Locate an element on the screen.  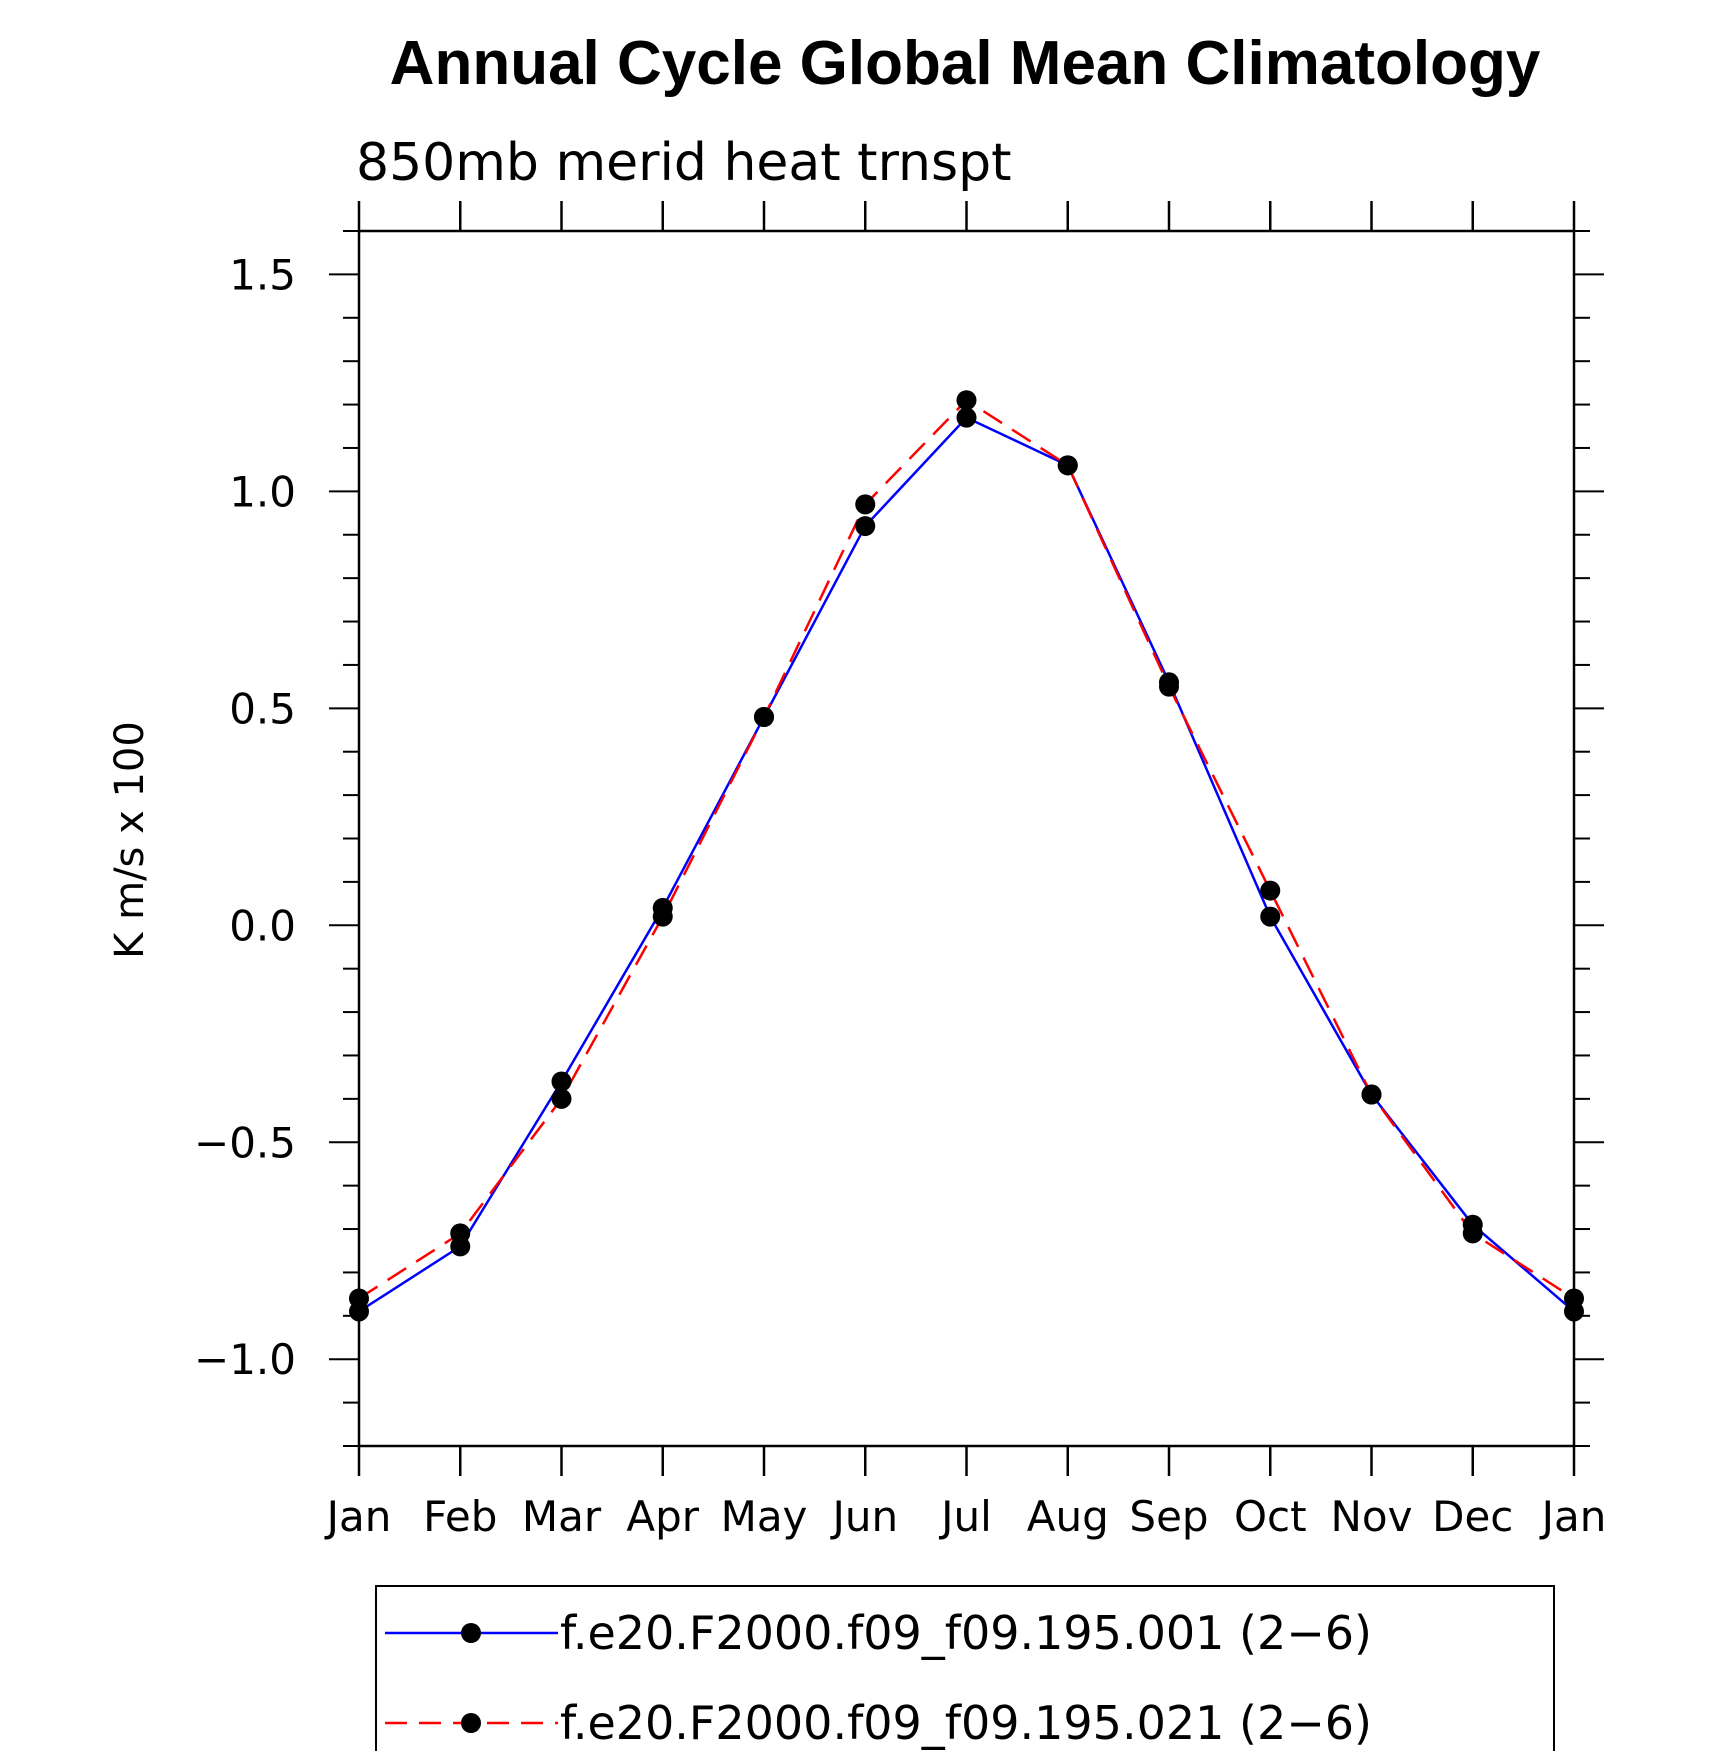
y-tick-label: −1.0 is located at coordinates (245, 1359).